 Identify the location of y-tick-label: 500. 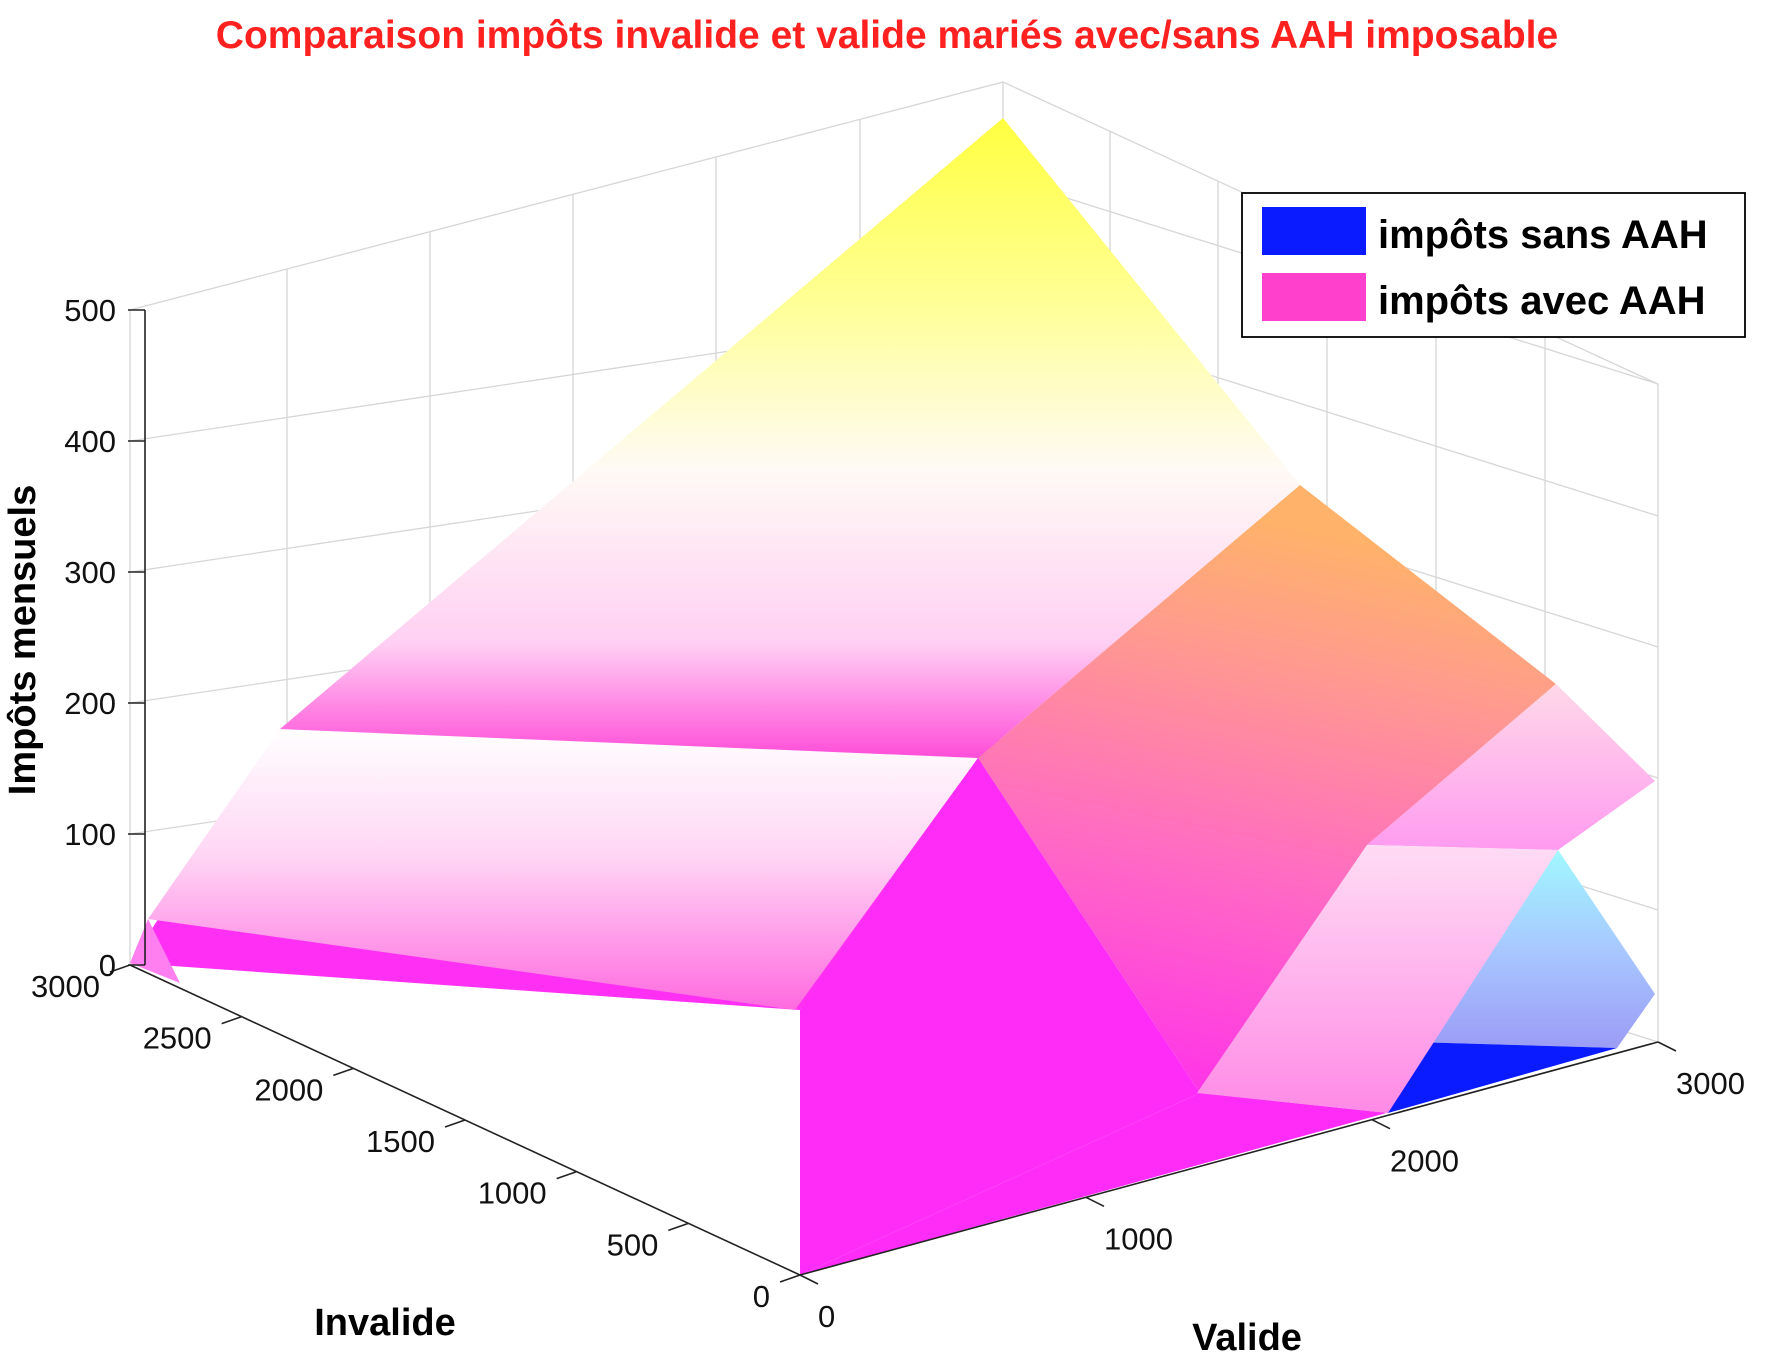
(633, 1244).